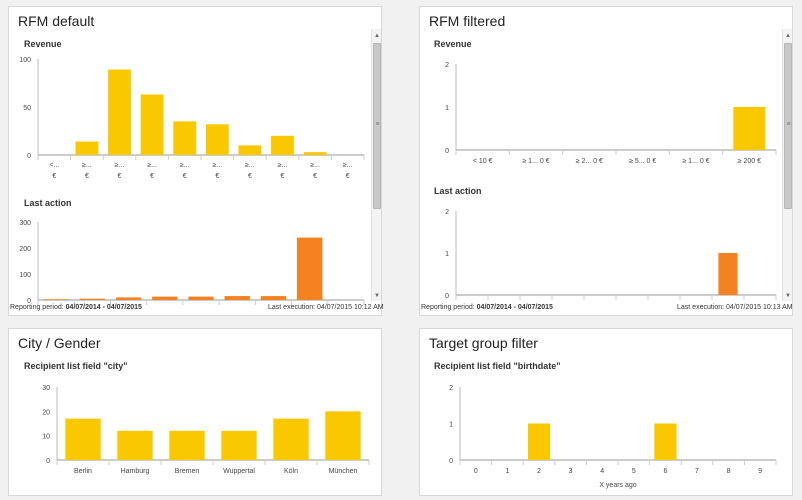 The width and height of the screenshot is (802, 500). What do you see at coordinates (343, 471) in the screenshot?
I see `x-tick-label: München` at bounding box center [343, 471].